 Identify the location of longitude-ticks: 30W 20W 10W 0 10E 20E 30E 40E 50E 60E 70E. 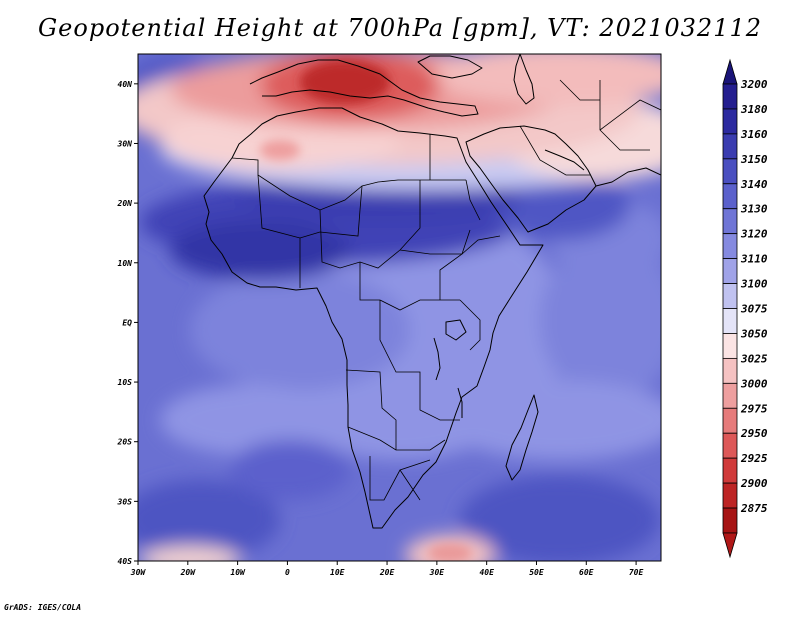
(387, 569).